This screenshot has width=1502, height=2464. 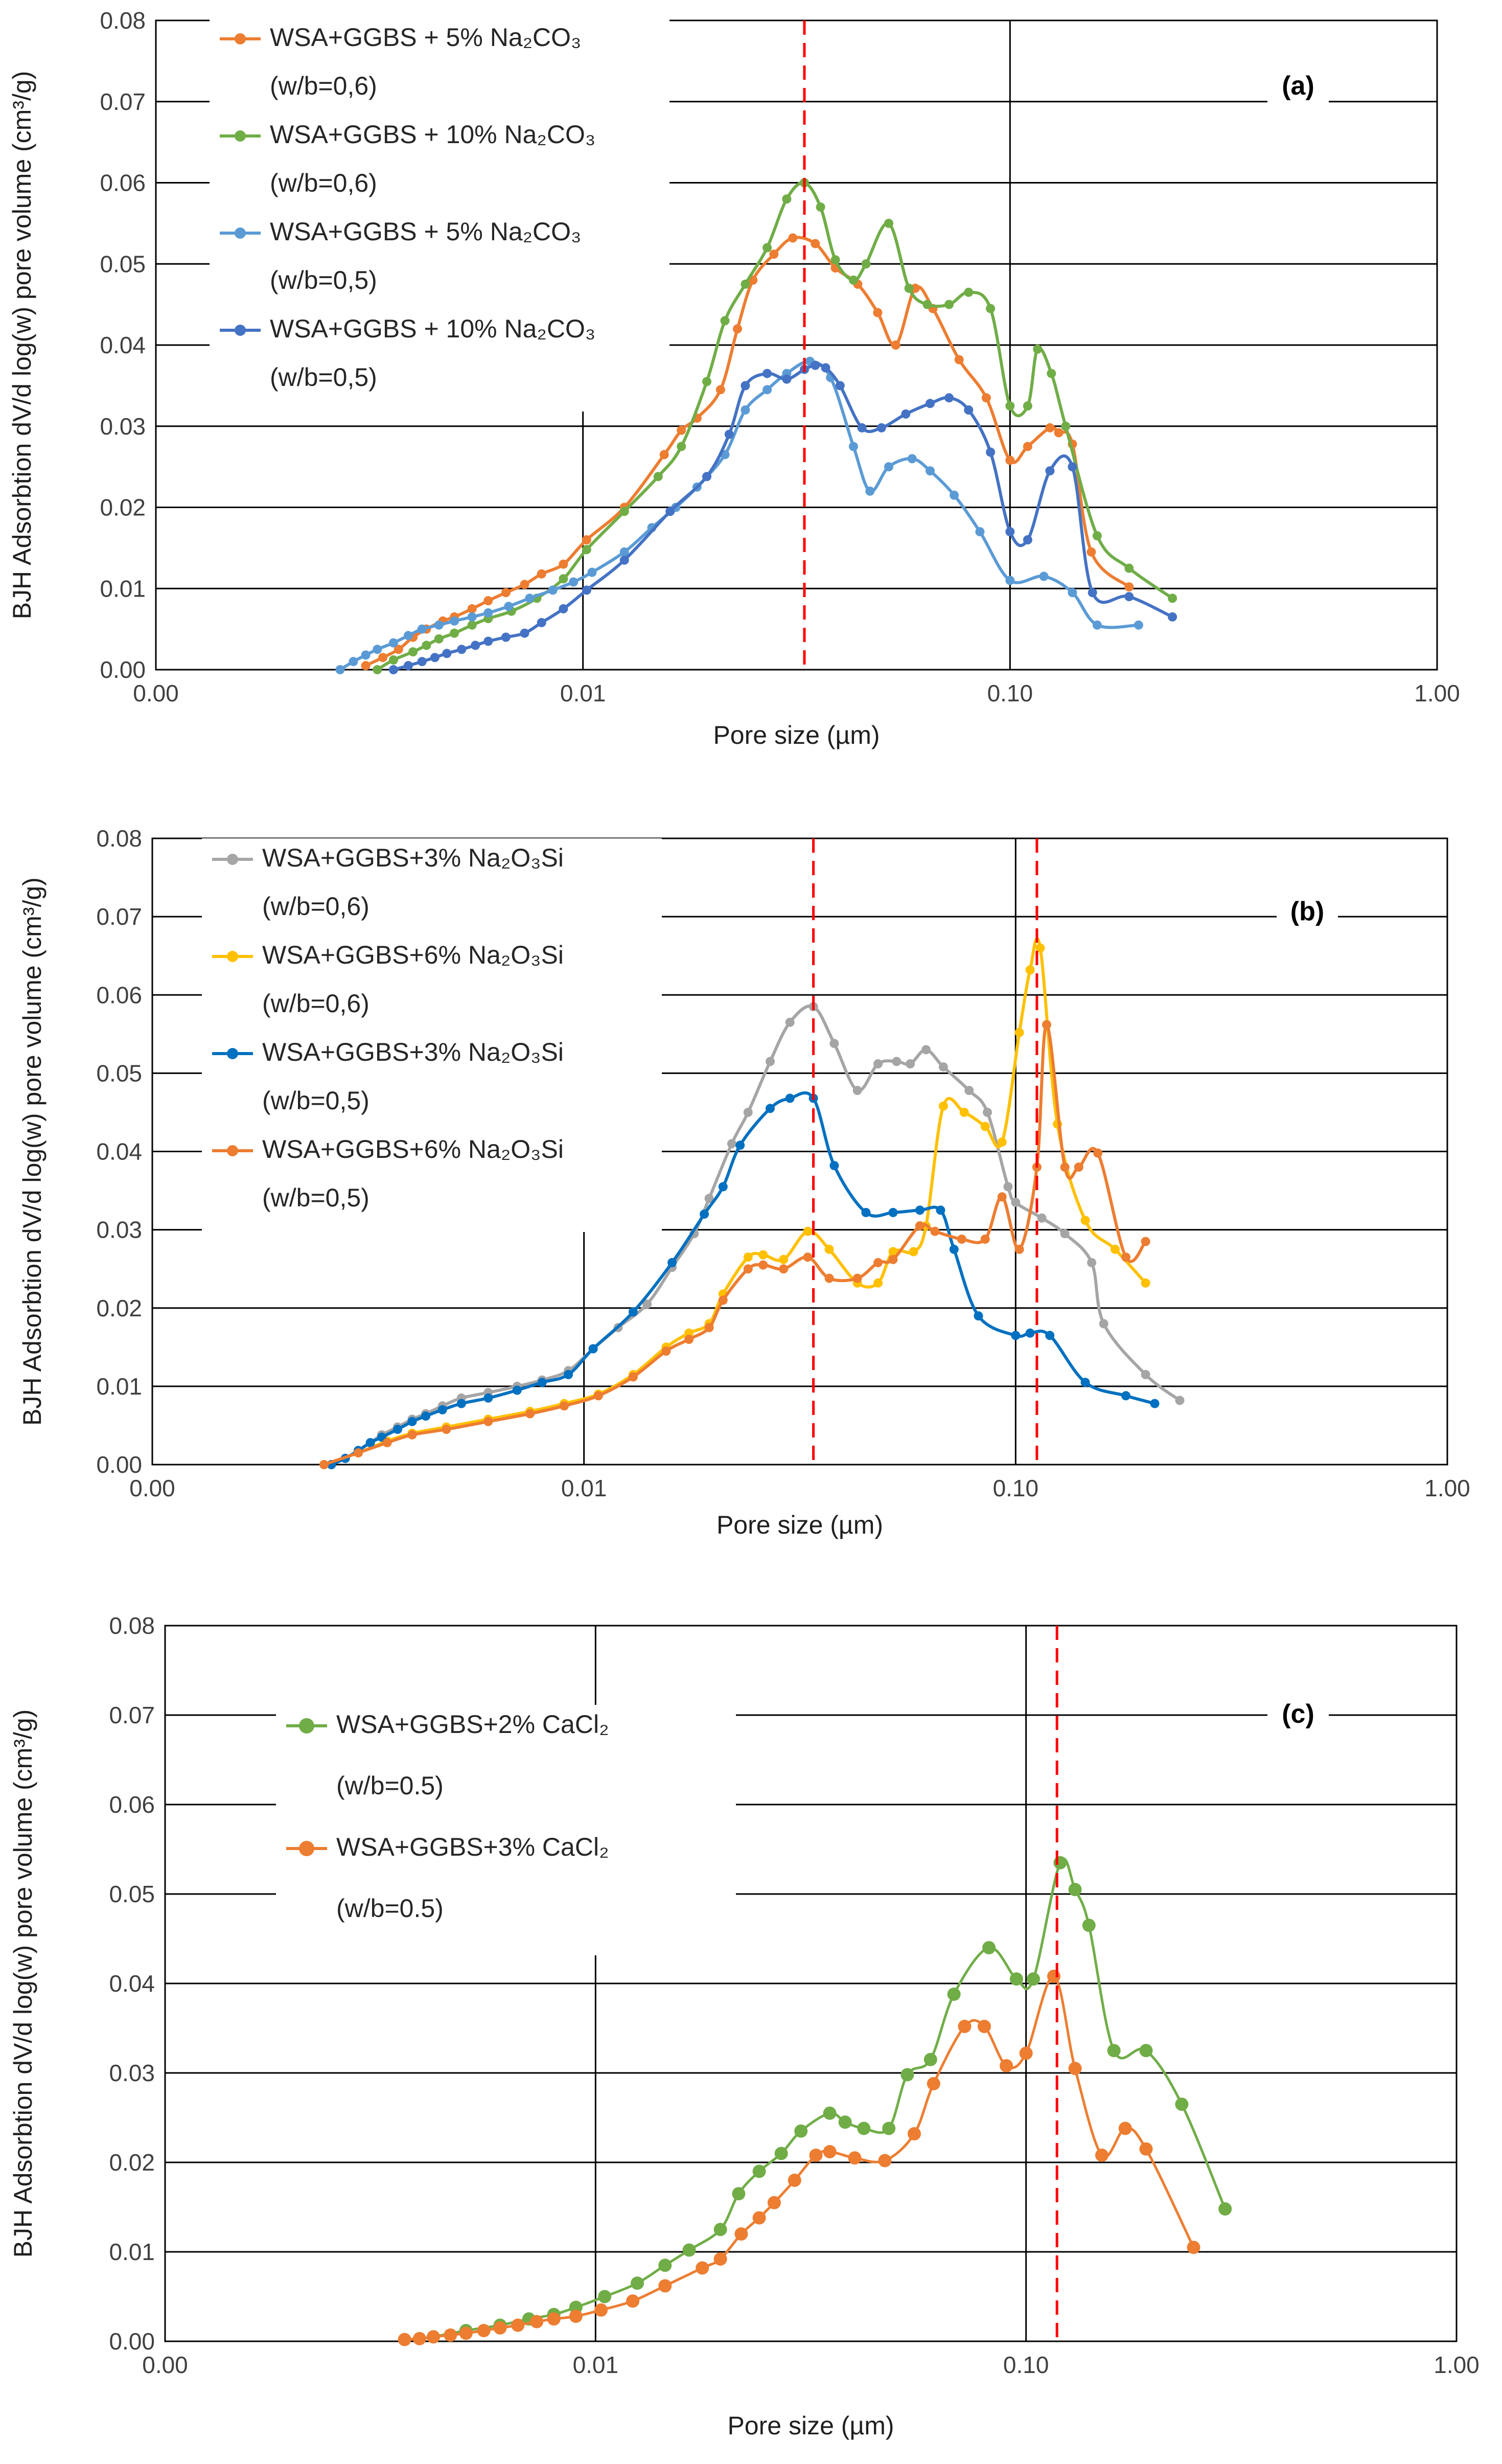 What do you see at coordinates (123, 101) in the screenshot?
I see `y-tick-label: 0.07` at bounding box center [123, 101].